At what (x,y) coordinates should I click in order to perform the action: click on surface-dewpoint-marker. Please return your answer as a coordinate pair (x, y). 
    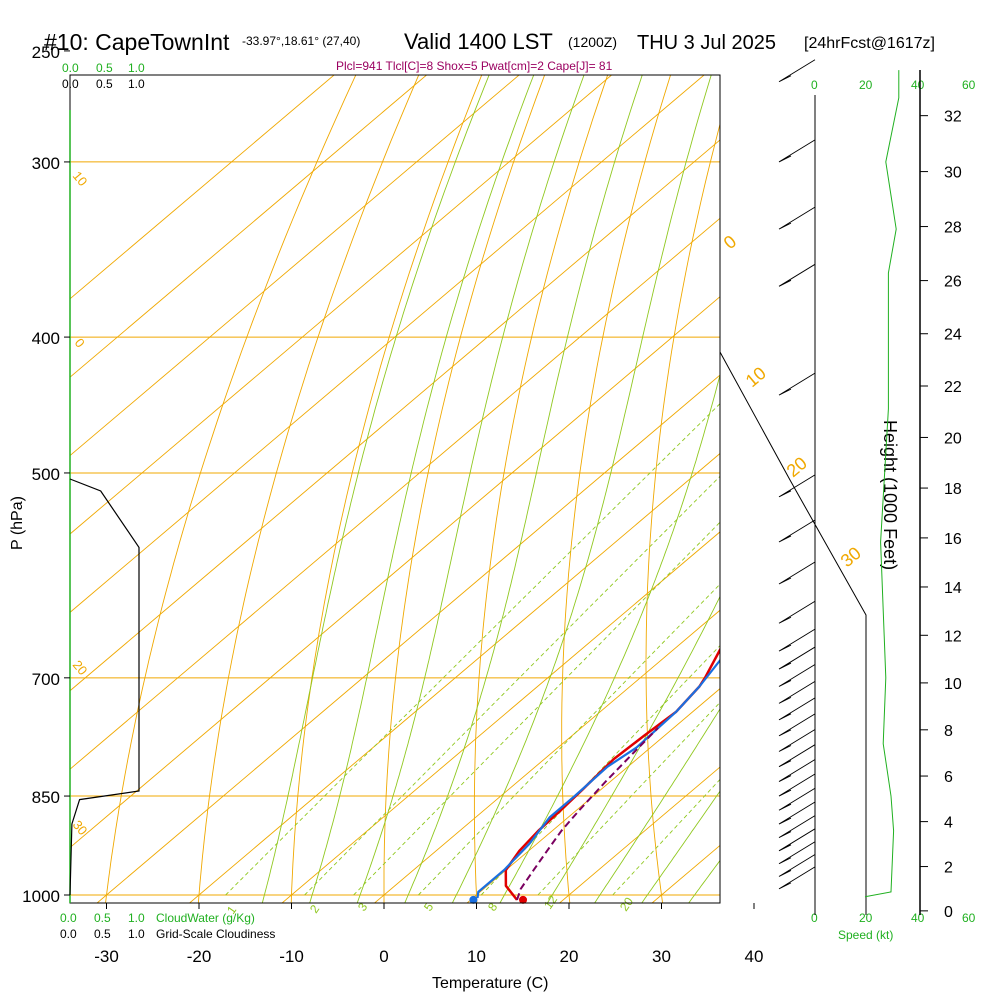
    Looking at the image, I should click on (473, 899).